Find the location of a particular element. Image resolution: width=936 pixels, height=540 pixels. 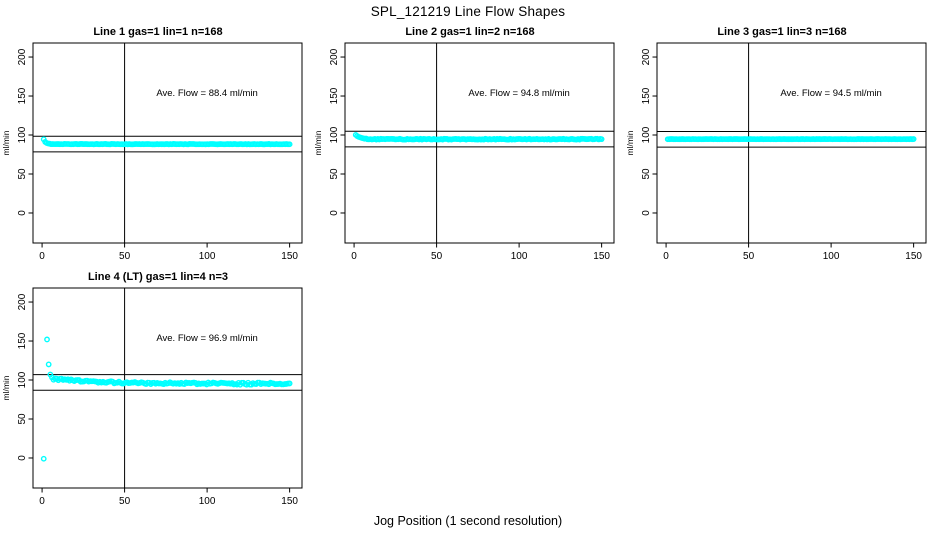

average-flow-annotation: Ave. Flow = 94.5 ml/min is located at coordinates (830, 93).